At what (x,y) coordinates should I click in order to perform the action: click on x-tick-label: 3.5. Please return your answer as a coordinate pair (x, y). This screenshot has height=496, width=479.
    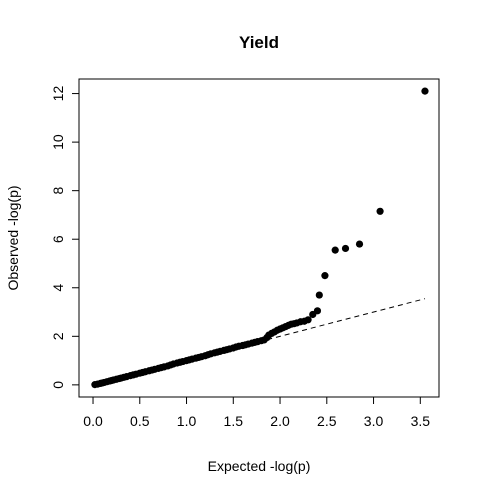
    Looking at the image, I should click on (421, 421).